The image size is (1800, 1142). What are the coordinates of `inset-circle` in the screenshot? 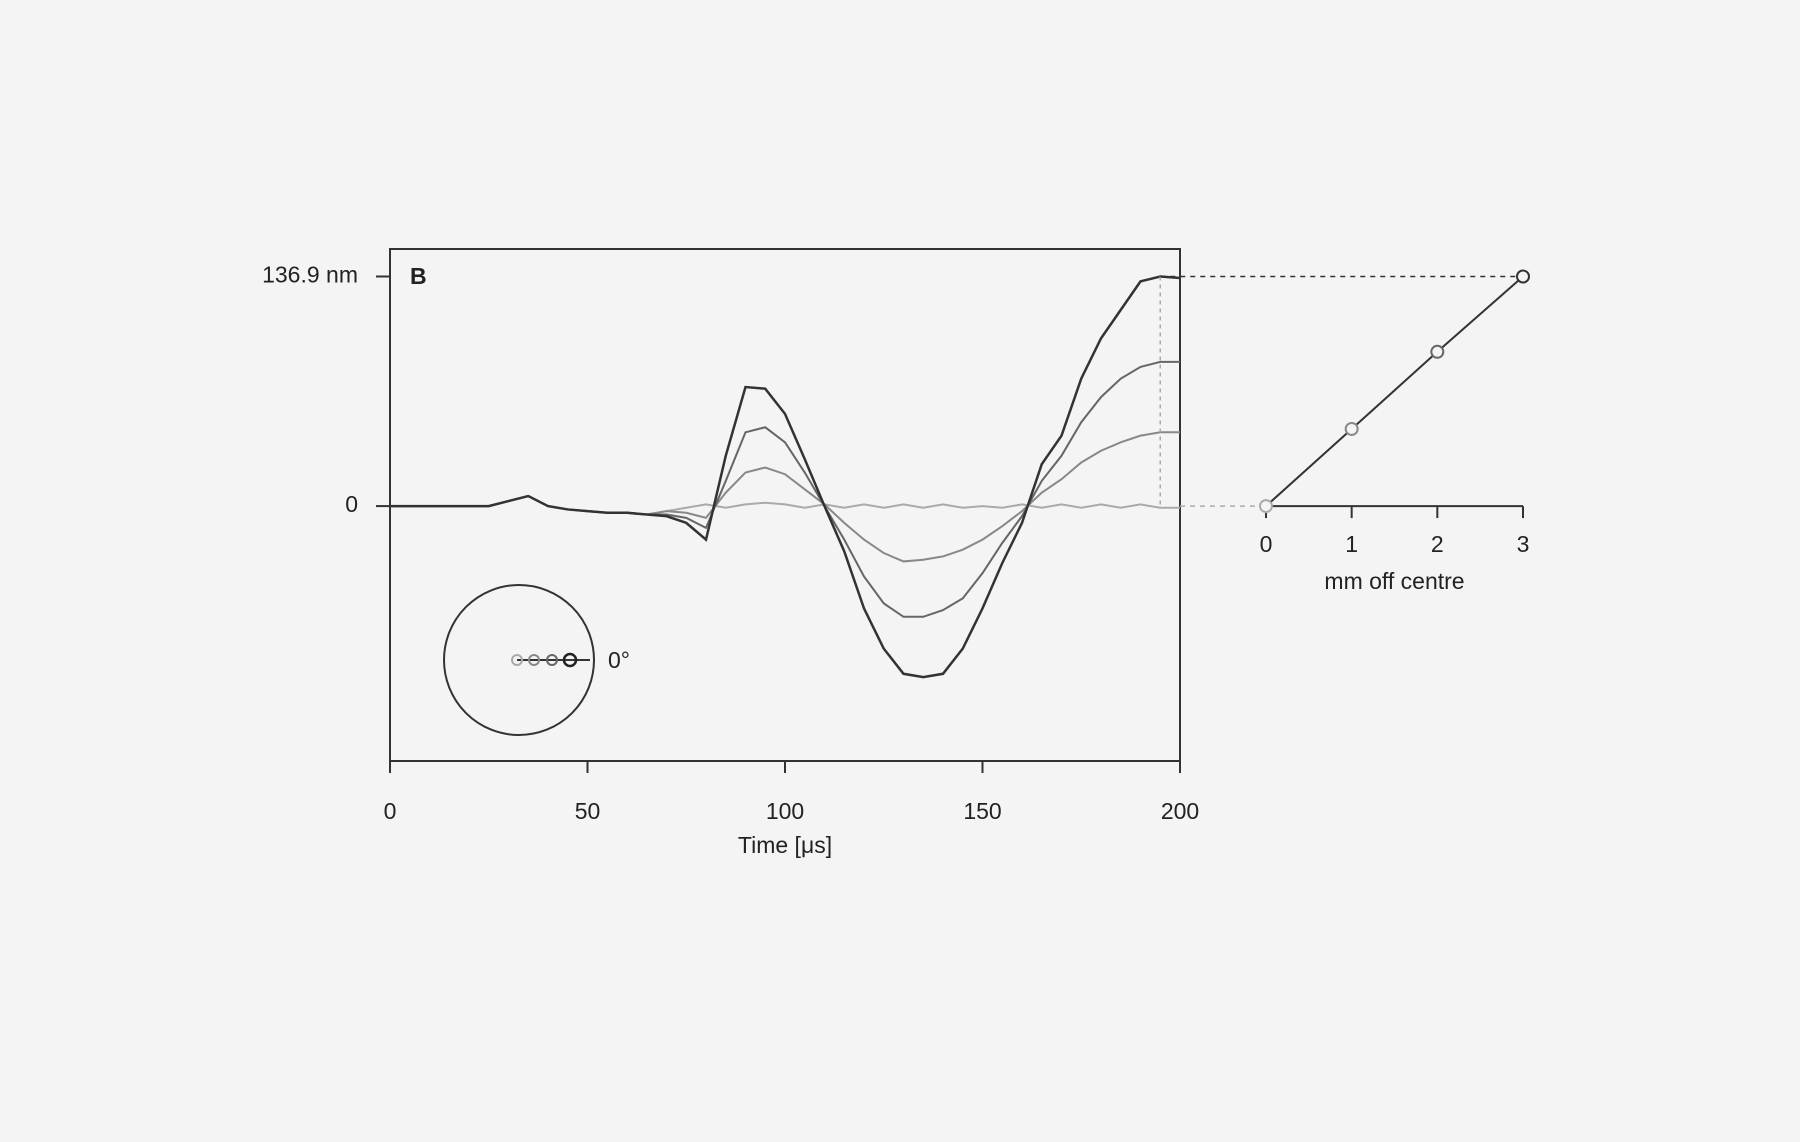 It's located at (519, 660).